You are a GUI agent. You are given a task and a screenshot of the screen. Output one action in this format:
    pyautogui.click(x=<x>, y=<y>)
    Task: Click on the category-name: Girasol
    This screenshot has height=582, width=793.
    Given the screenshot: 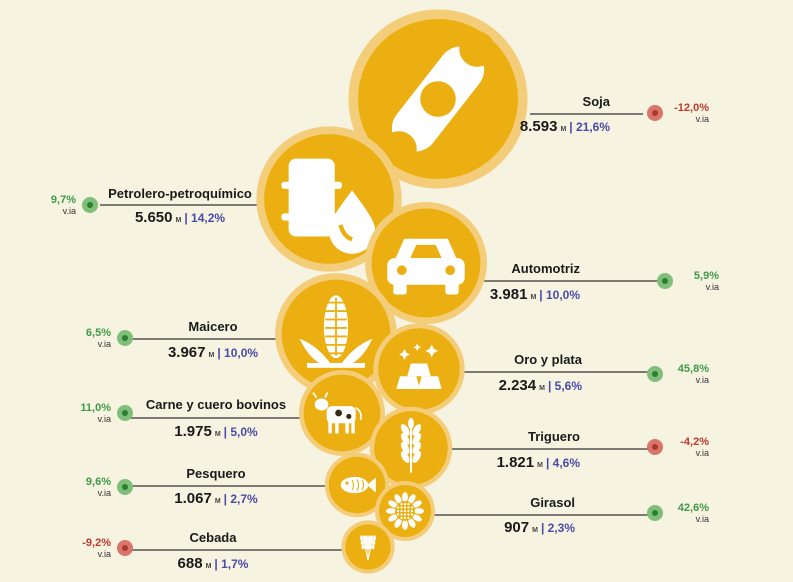 What is the action you would take?
    pyautogui.click(x=552, y=502)
    